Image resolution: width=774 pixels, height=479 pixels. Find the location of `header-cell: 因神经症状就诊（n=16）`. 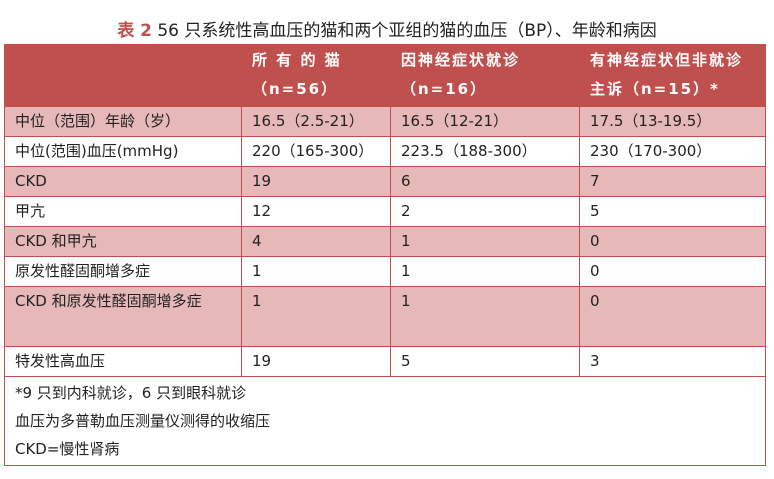

header-cell: 因神经症状就诊（n=16） is located at coordinates (485, 75).